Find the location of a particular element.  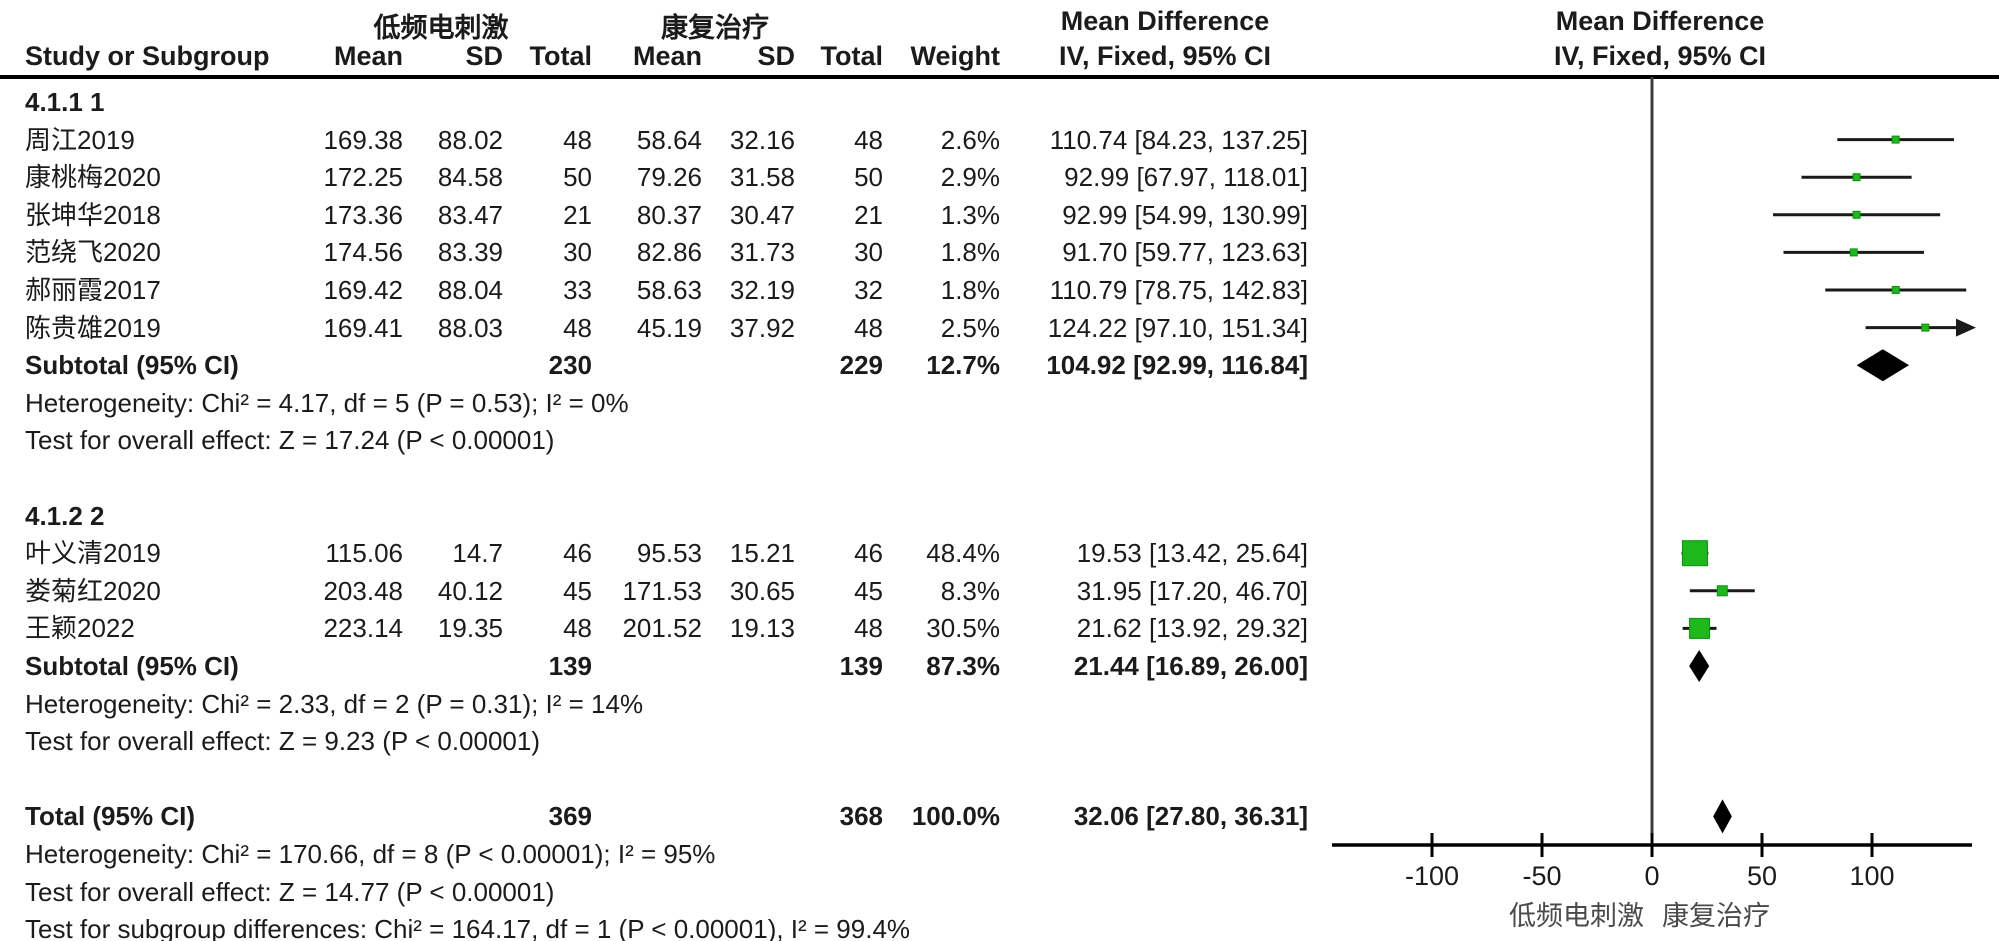

sd2-cell: 19.13 is located at coordinates (762, 628).